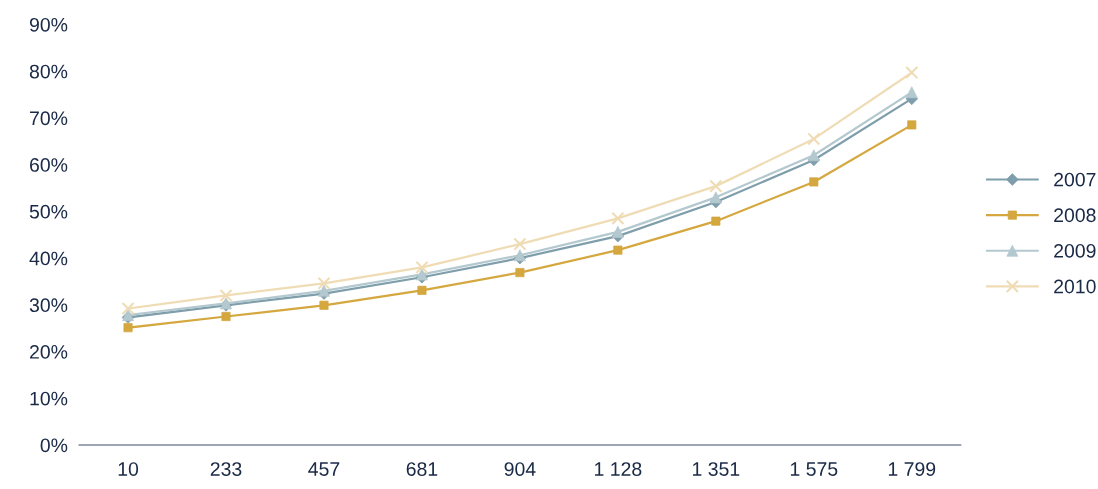 The image size is (1098, 489). Describe the element at coordinates (1075, 250) in the screenshot. I see `legend-label: 2009` at that location.